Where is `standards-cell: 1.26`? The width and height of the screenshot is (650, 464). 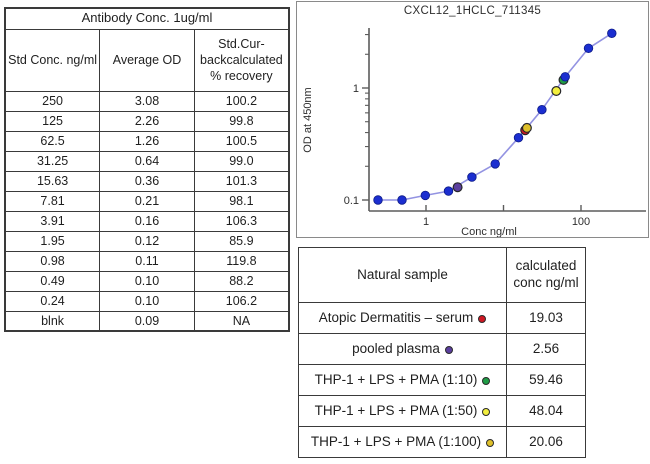
standards-cell: 1.26 is located at coordinates (147, 141).